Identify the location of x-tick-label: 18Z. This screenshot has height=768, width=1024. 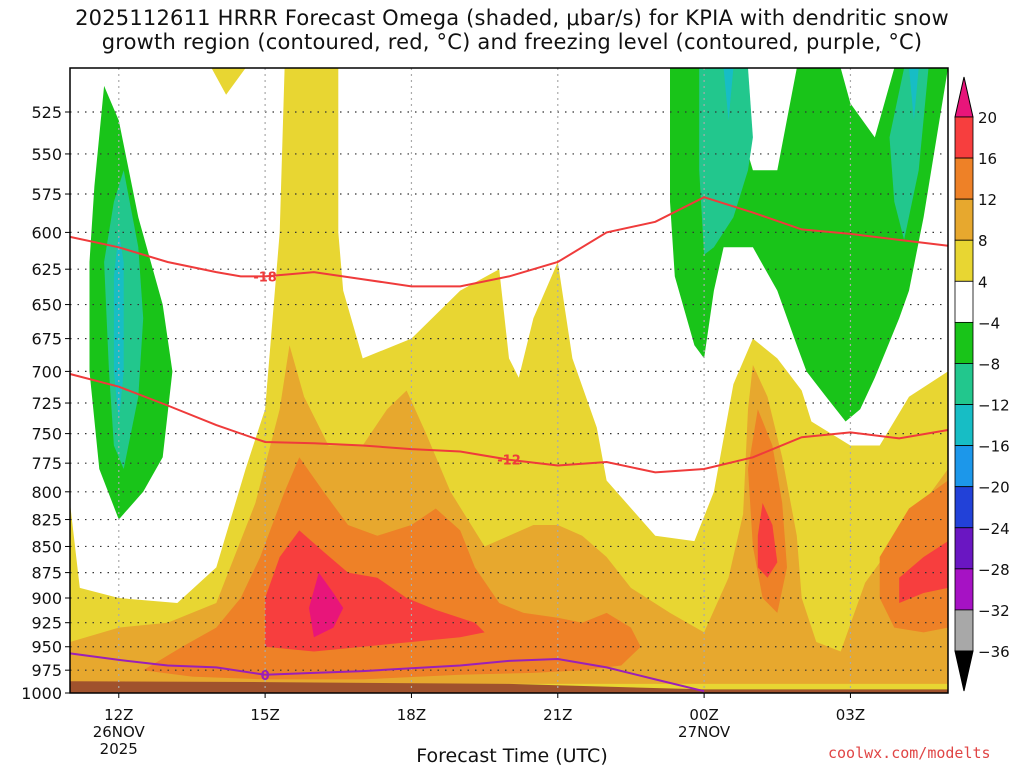
(411, 715).